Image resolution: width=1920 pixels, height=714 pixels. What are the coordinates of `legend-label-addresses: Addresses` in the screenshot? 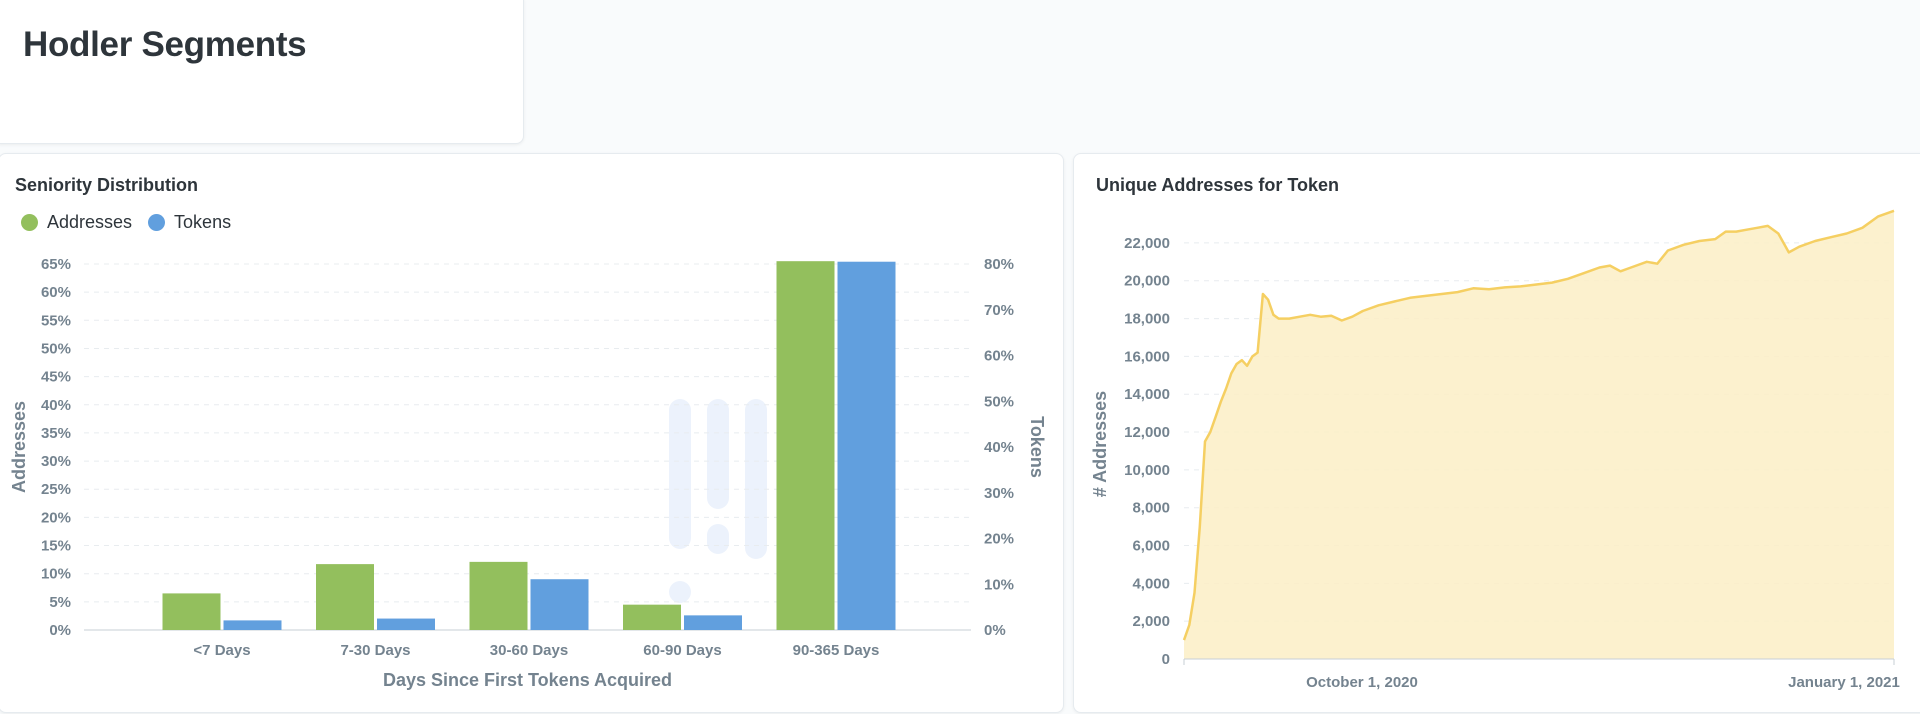 It's located at (90, 222).